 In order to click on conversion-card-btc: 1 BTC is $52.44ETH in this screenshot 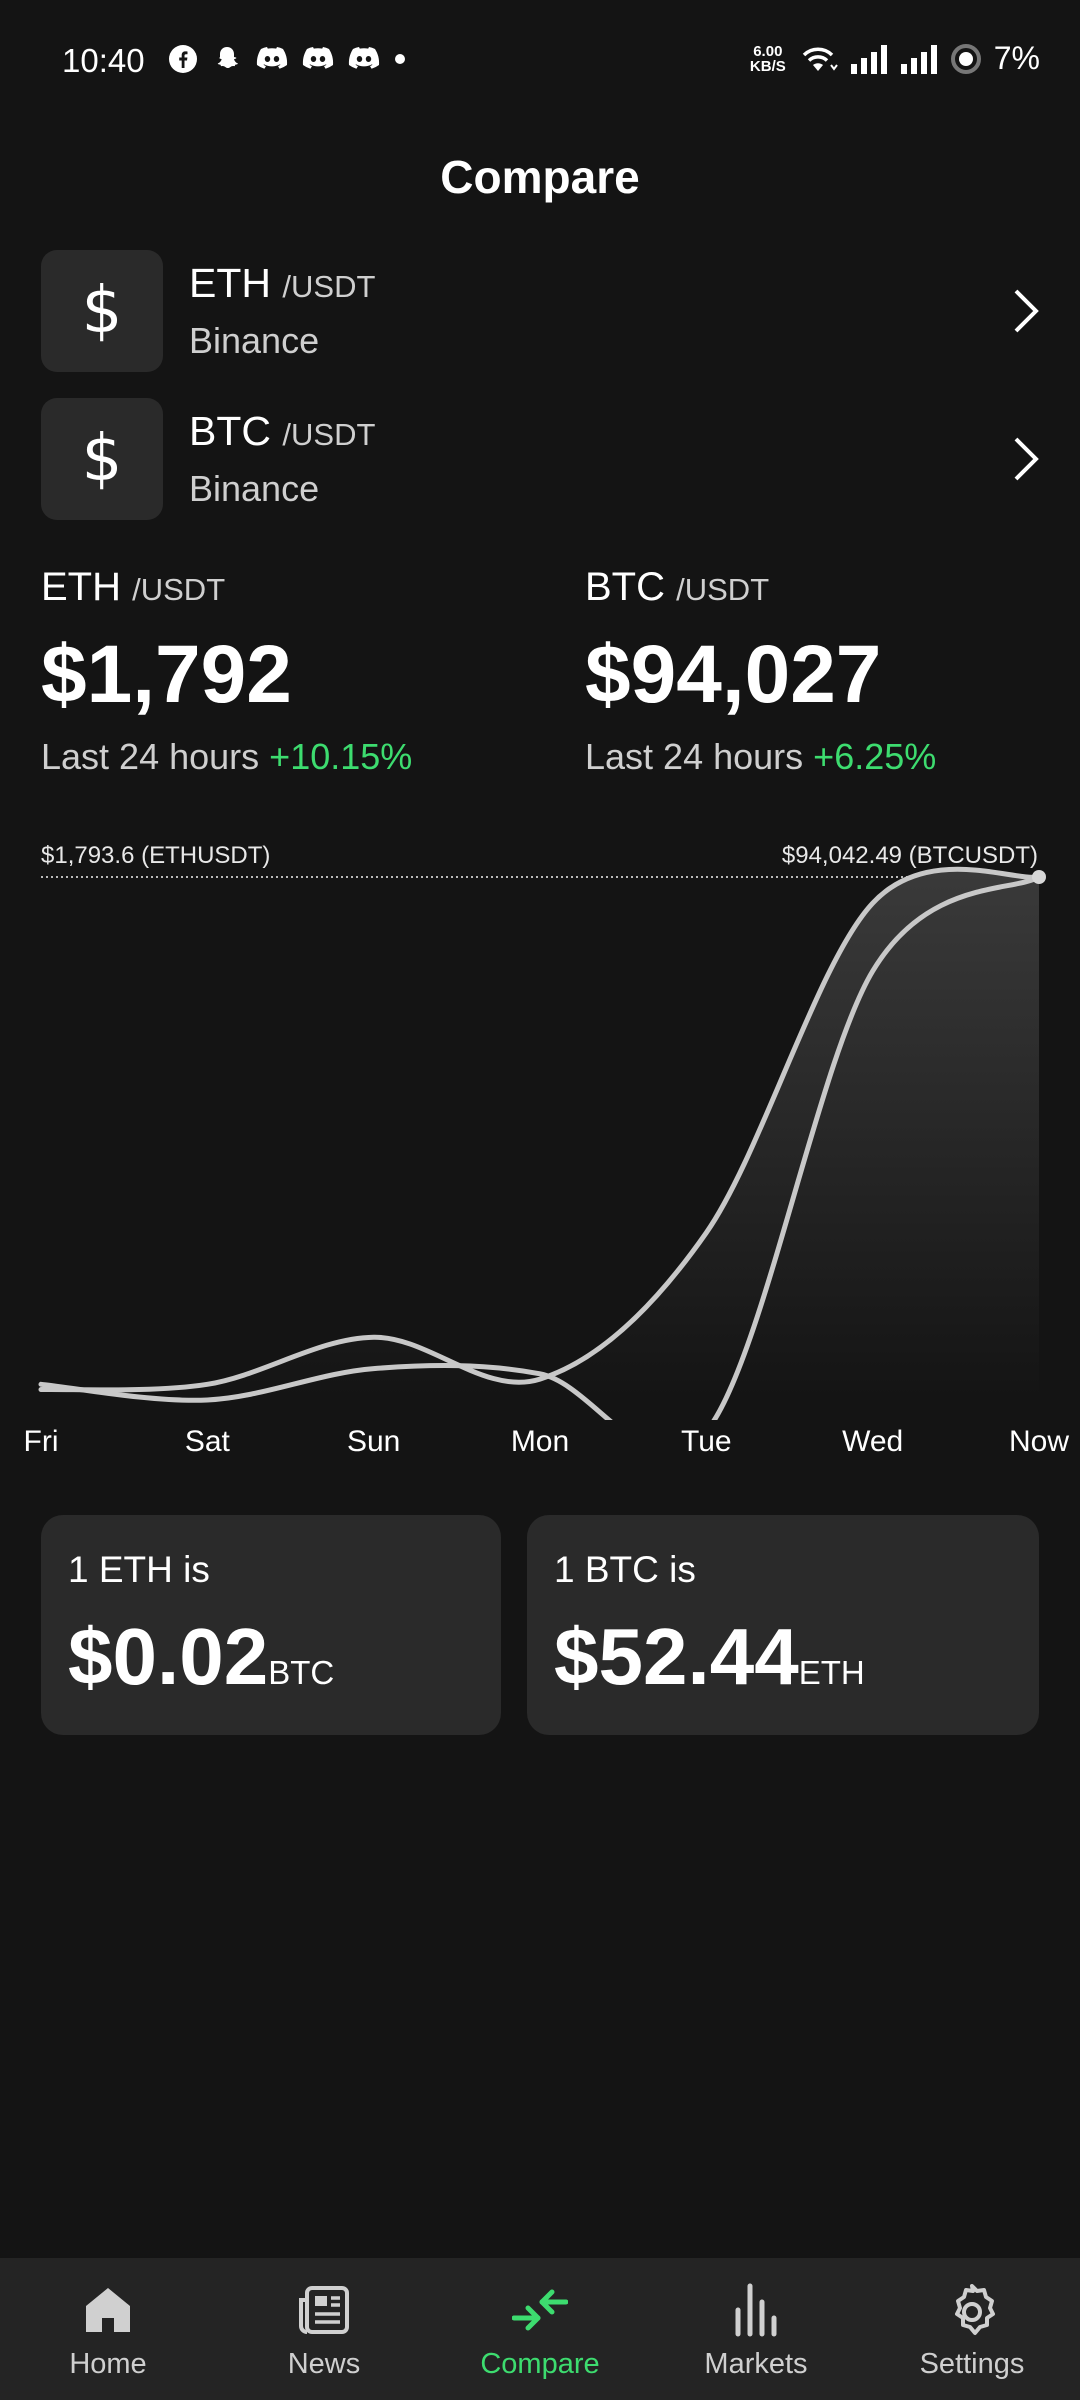, I will do `click(783, 1625)`.